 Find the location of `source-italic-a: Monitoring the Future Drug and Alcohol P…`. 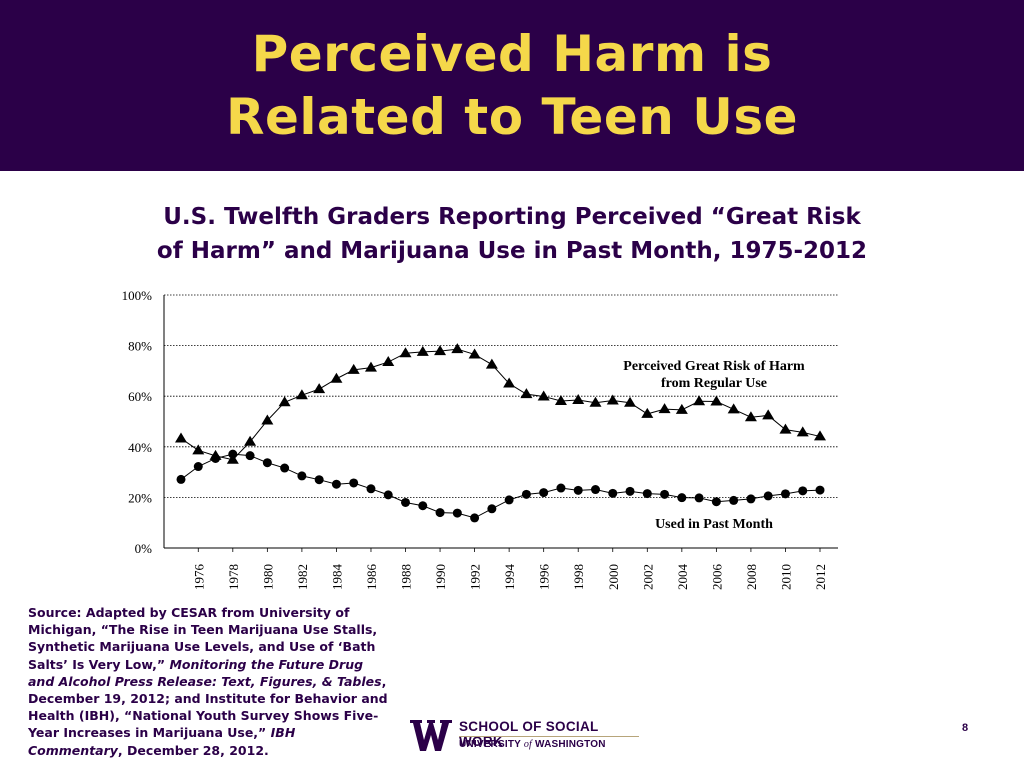

source-italic-a: Monitoring the Future Drug and Alcohol P… is located at coordinates (205, 672).